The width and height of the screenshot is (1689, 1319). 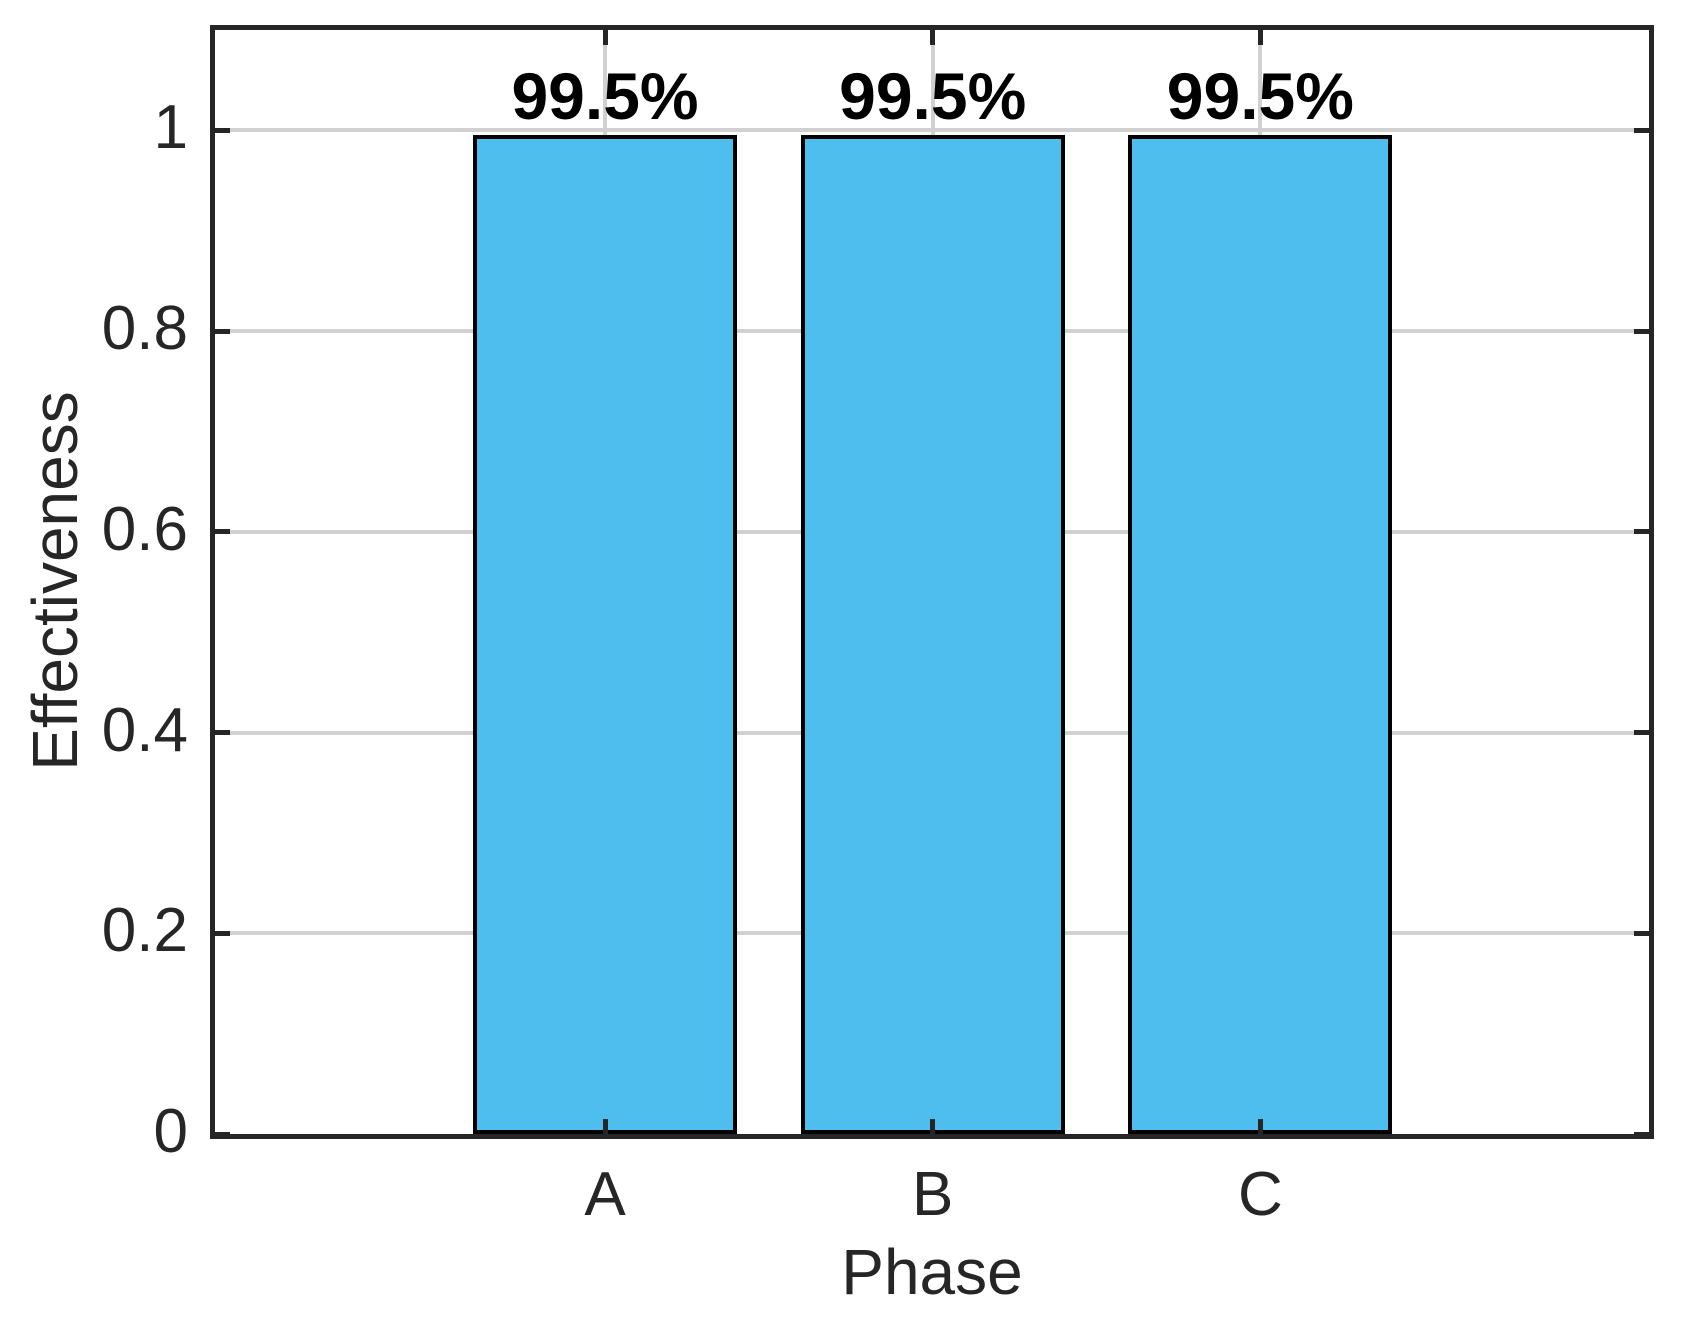 What do you see at coordinates (932, 1272) in the screenshot?
I see `x-axis-label: Phase` at bounding box center [932, 1272].